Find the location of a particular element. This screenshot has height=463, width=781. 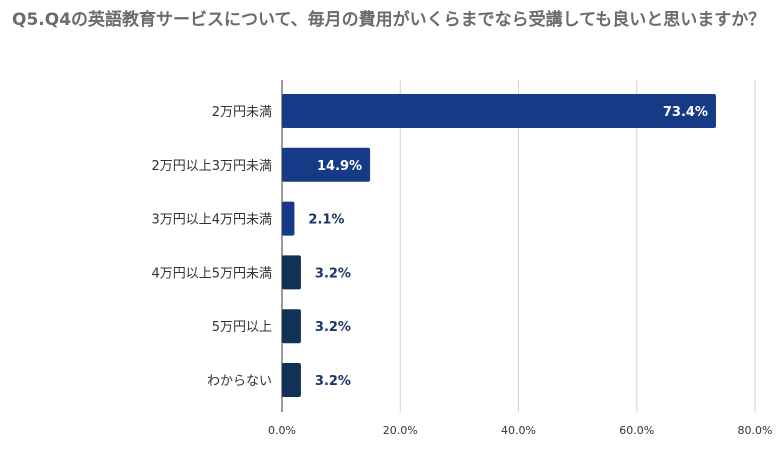

value-label: 73.4% is located at coordinates (685, 112).